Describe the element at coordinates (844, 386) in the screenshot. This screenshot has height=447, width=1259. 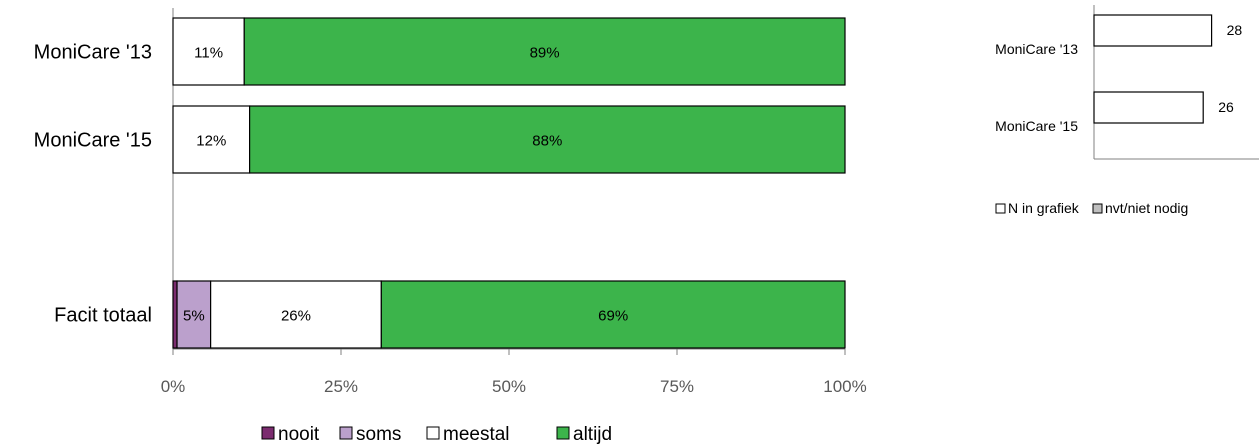
I see `x-tick-label: 100%` at that location.